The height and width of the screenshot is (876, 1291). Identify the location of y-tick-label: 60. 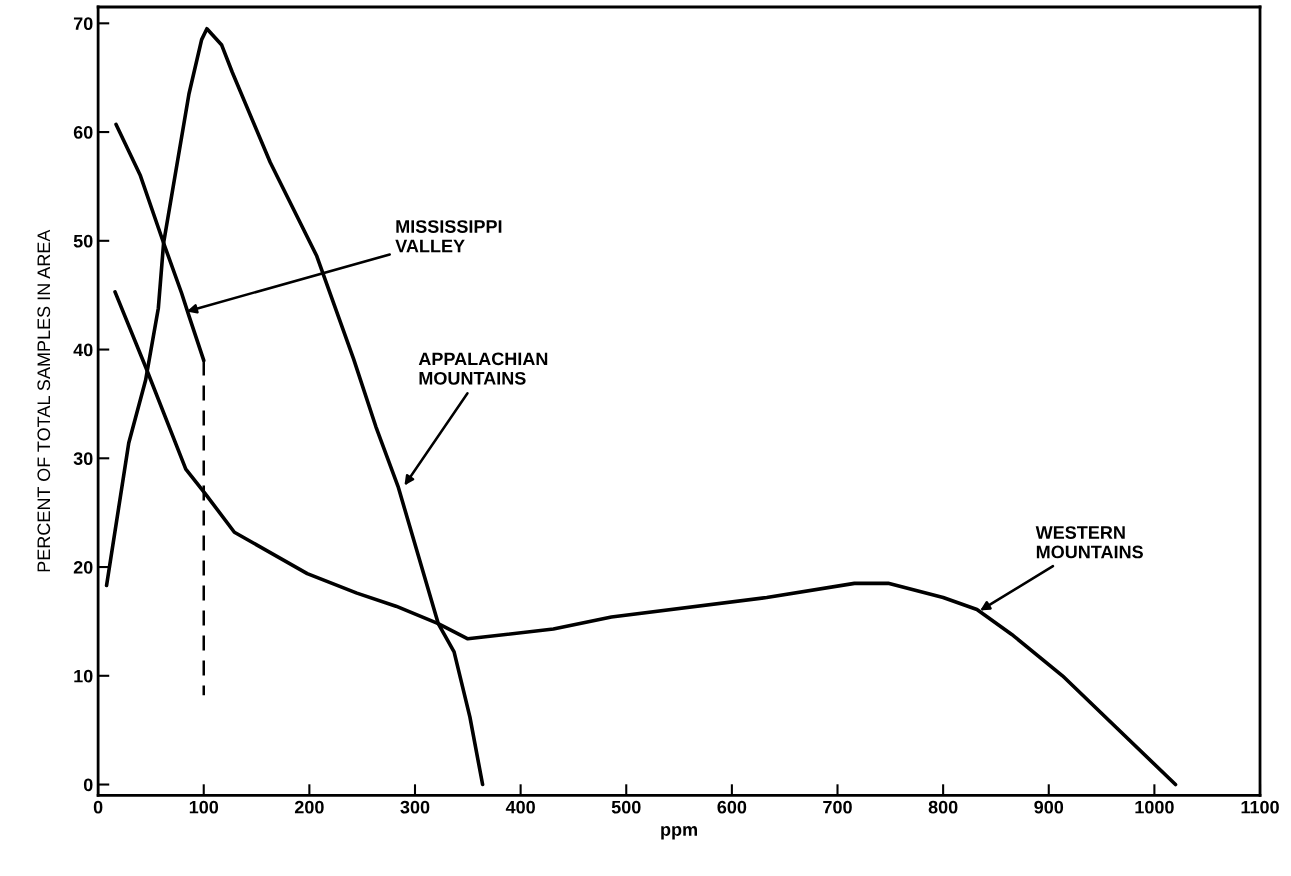
(83, 132).